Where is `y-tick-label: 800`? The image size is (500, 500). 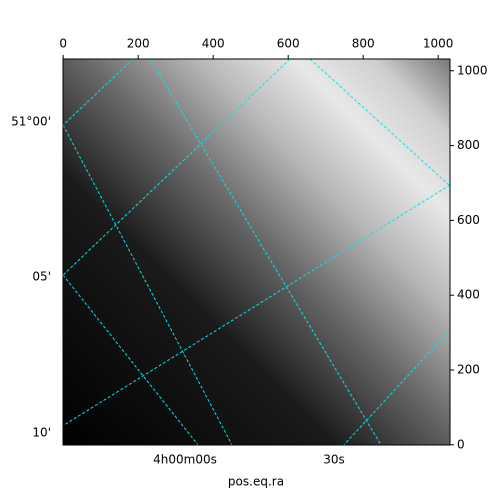 y-tick-label: 800 is located at coordinates (468, 145).